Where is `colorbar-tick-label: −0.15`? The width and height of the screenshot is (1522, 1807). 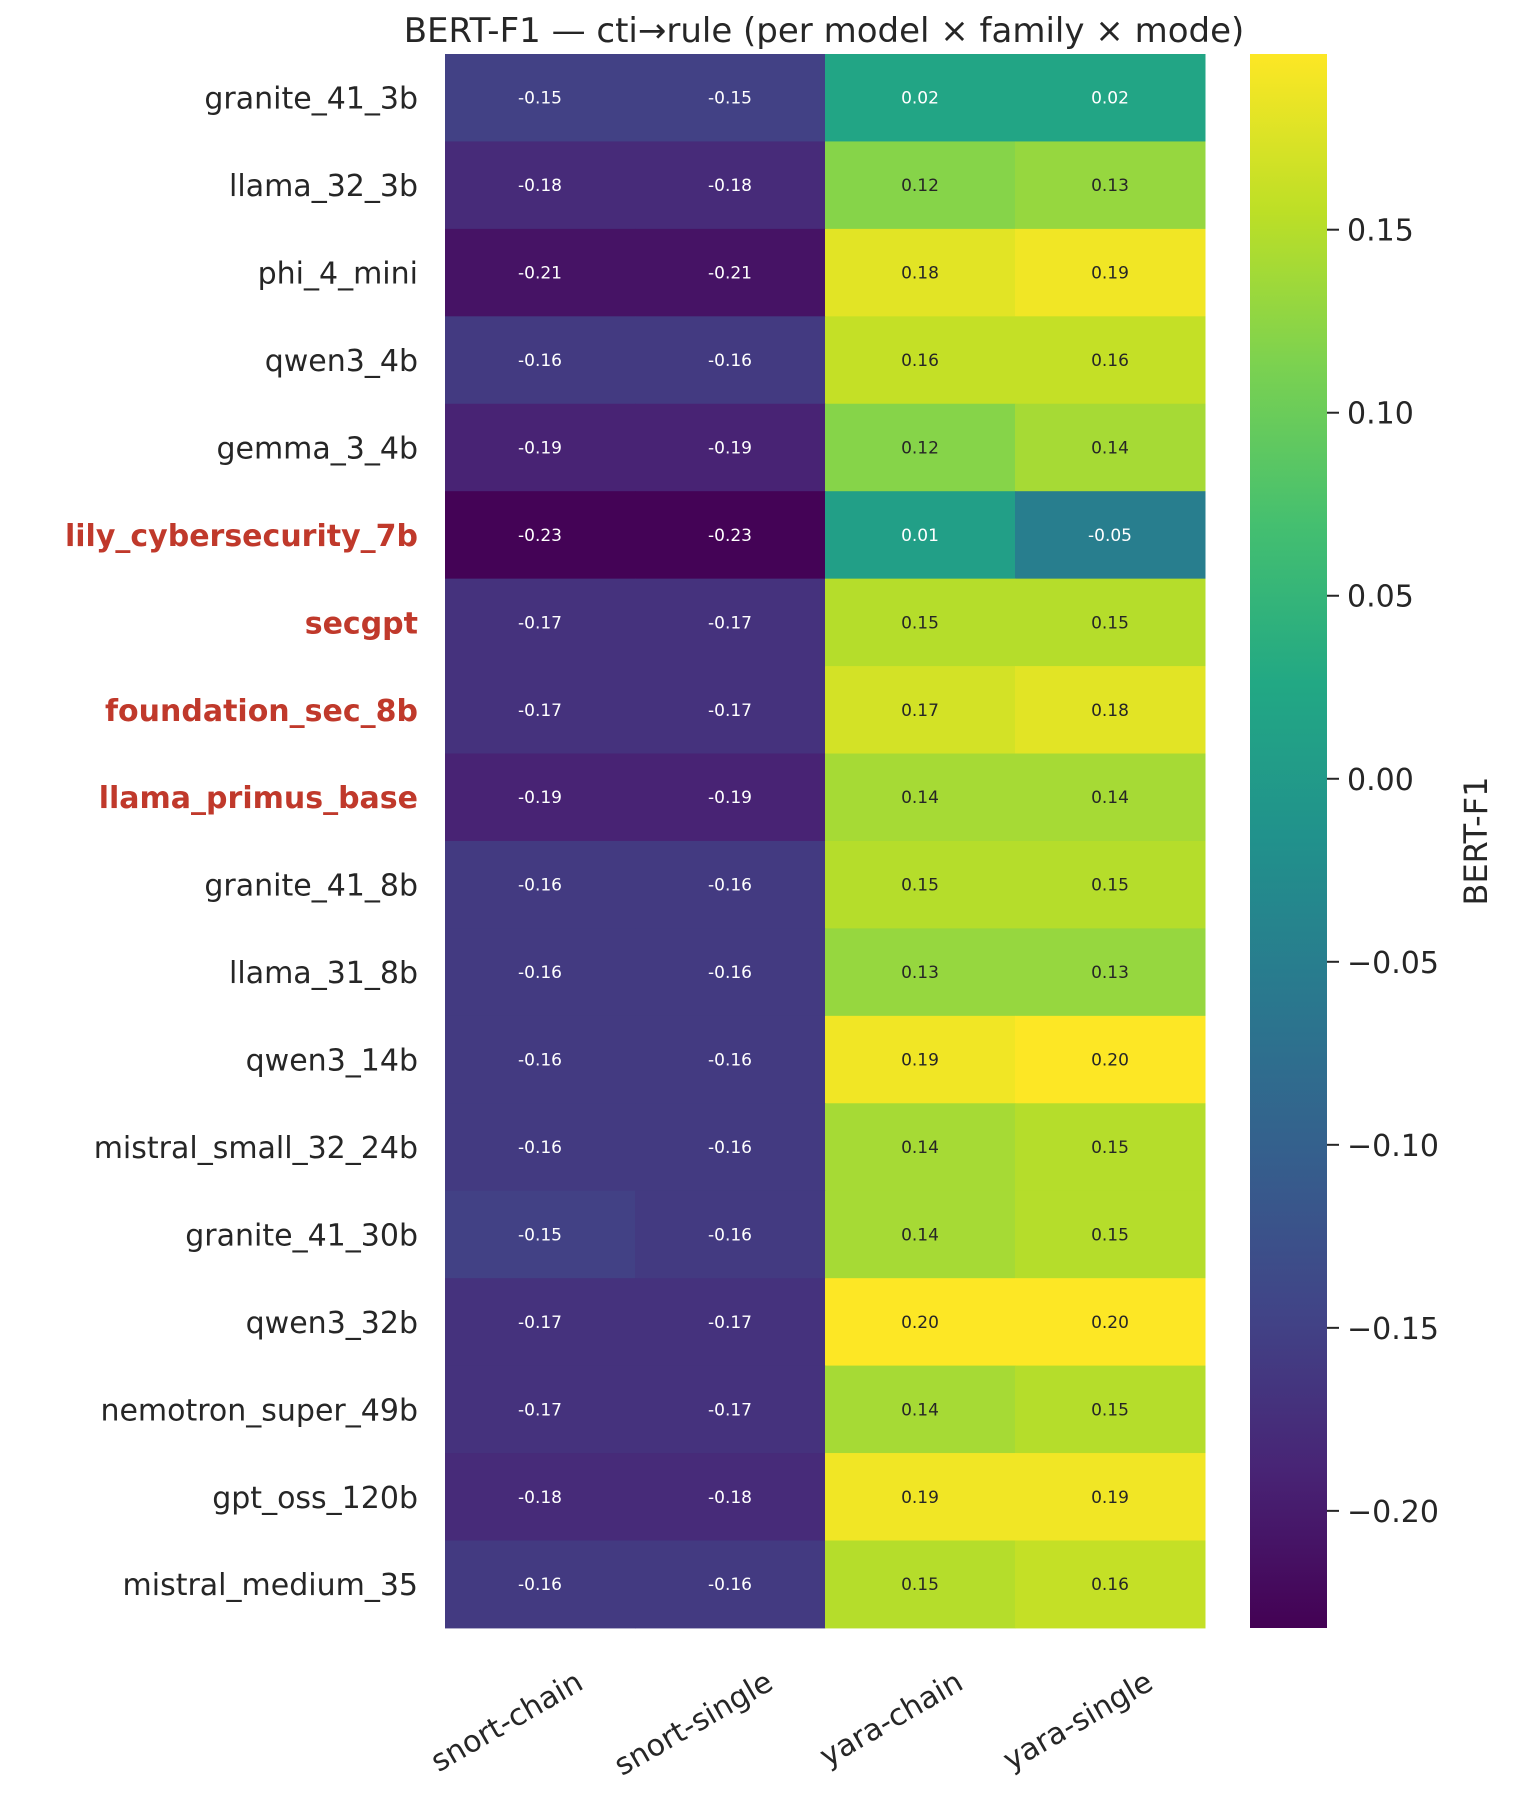 colorbar-tick-label: −0.15 is located at coordinates (1393, 1329).